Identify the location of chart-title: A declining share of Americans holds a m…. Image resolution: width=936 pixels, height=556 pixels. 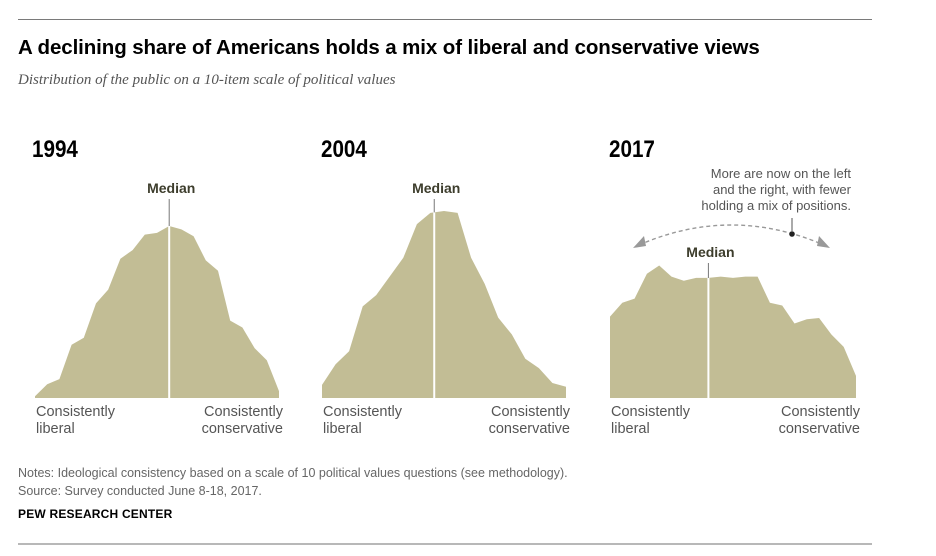
(389, 47).